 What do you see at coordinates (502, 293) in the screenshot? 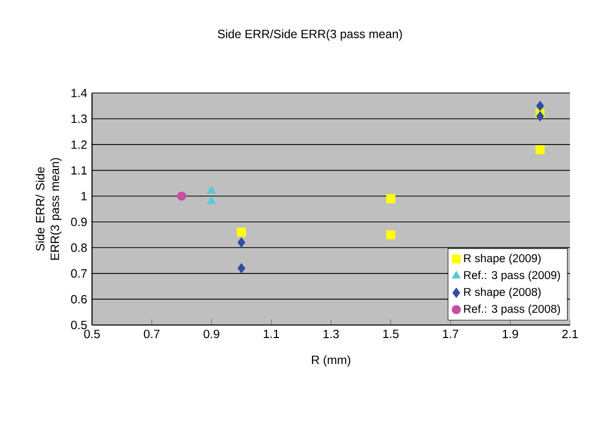
I see `legend-label: R shape (2008)` at bounding box center [502, 293].